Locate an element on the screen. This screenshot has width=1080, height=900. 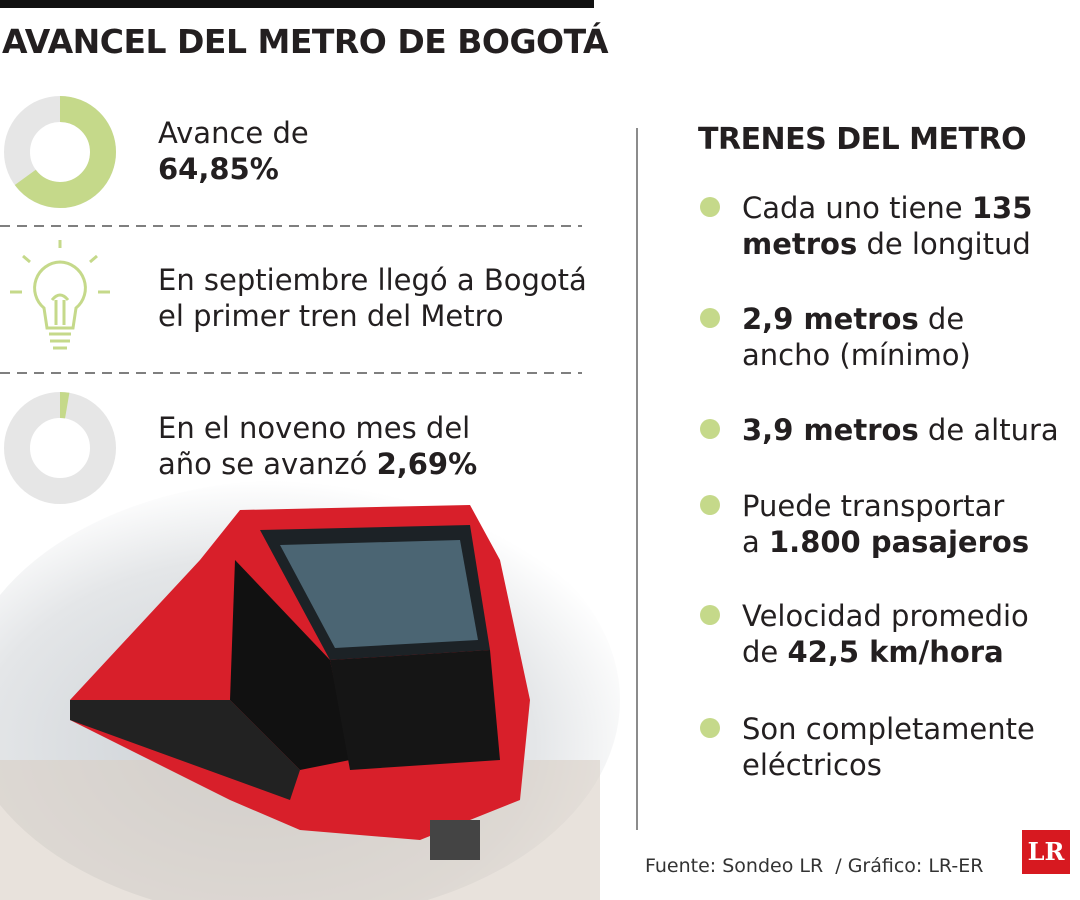
fact-line: Cada uno tiene 135 is located at coordinates (887, 208).